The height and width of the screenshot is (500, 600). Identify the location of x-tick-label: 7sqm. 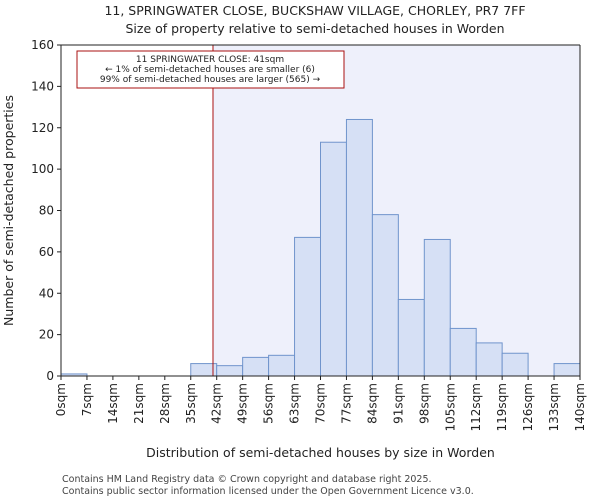
(87, 399).